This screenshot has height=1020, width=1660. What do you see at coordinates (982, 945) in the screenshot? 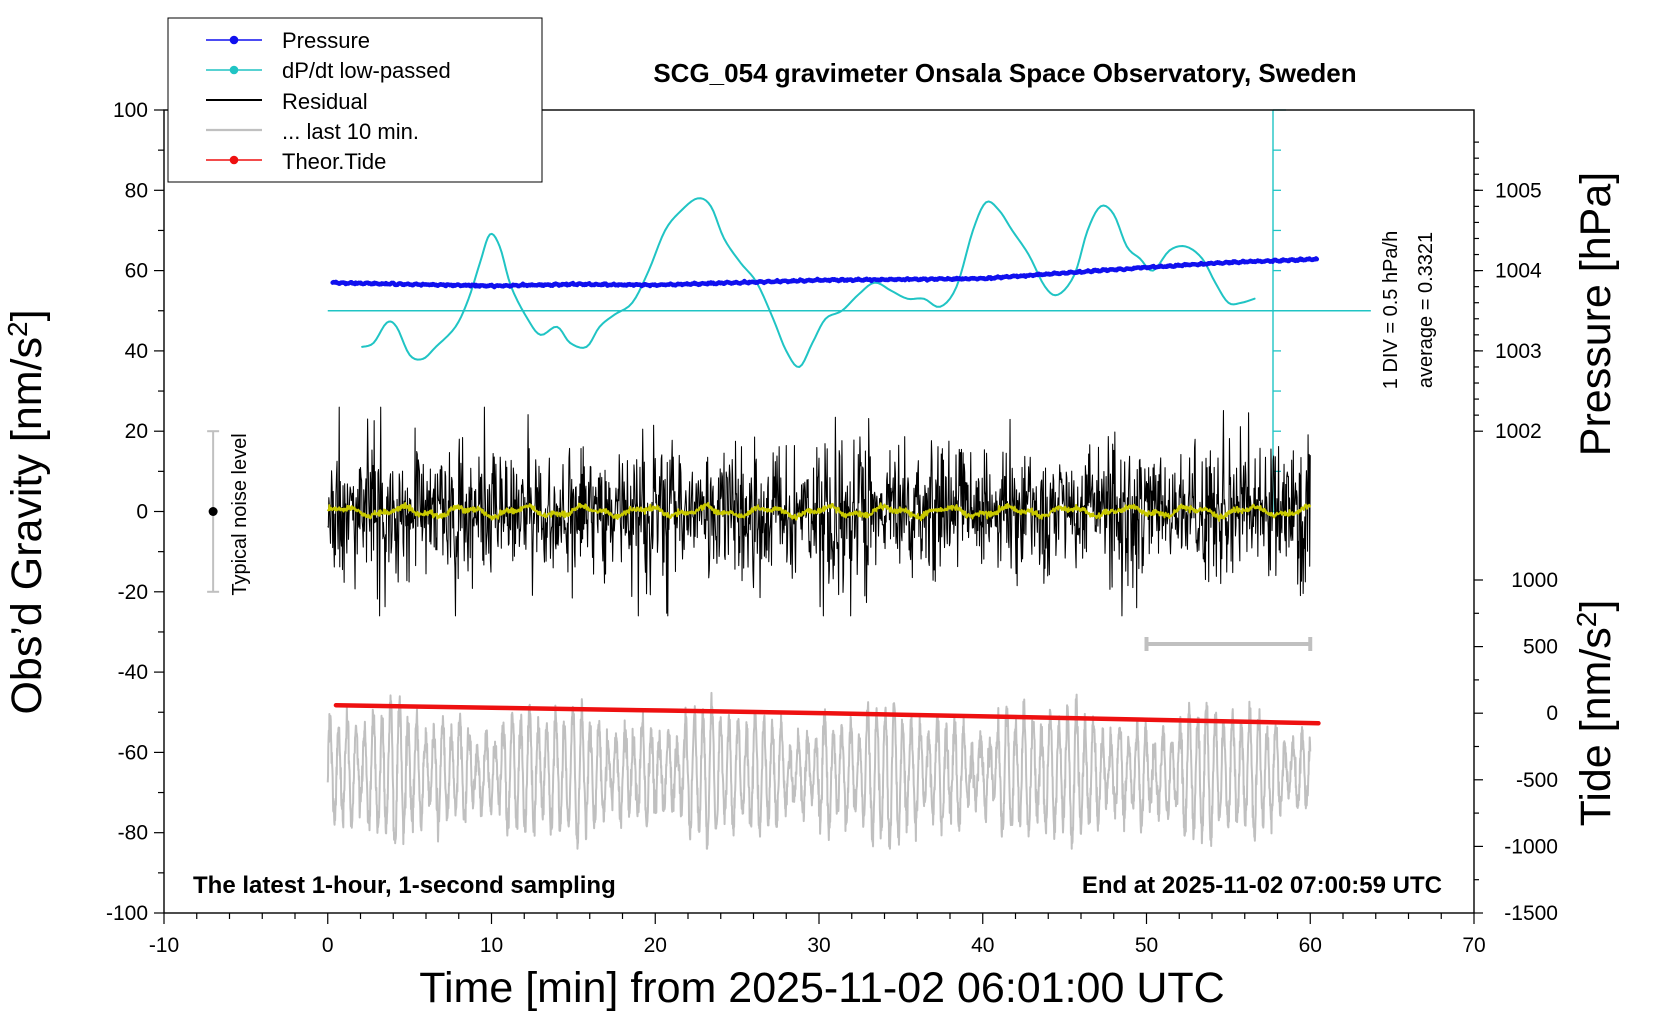
I see `x-tick-label-40: 40` at bounding box center [982, 945].